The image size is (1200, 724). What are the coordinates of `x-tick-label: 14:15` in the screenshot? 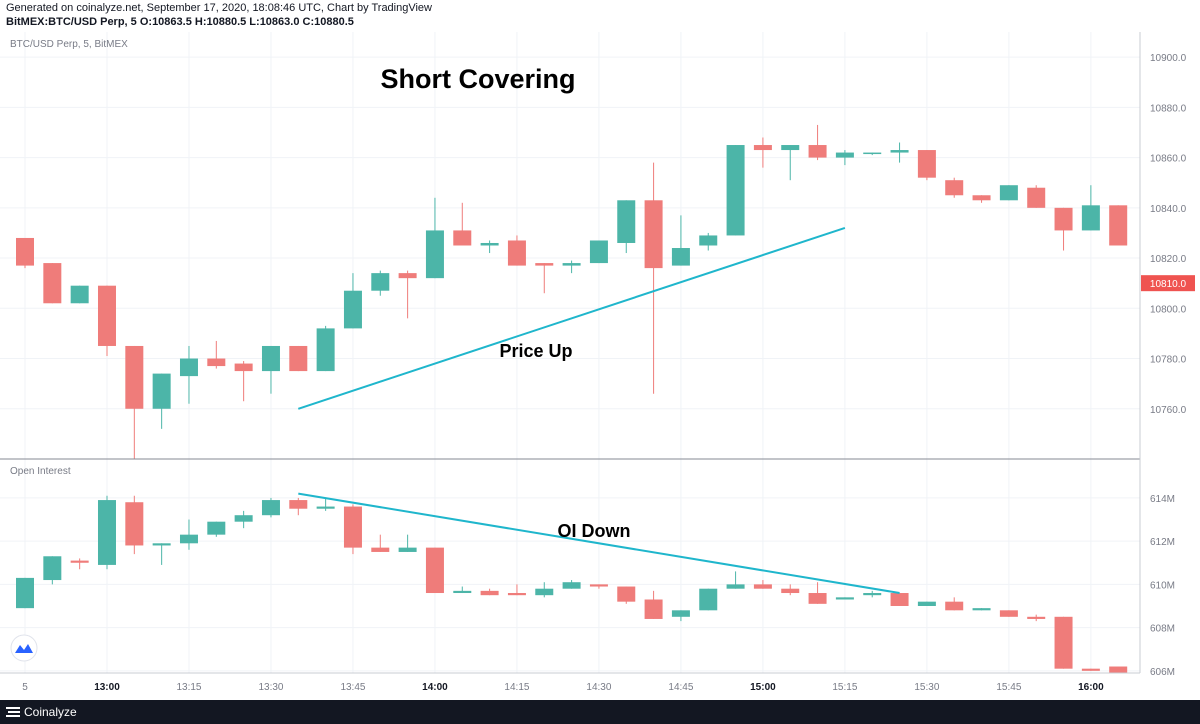 It's located at (516, 687).